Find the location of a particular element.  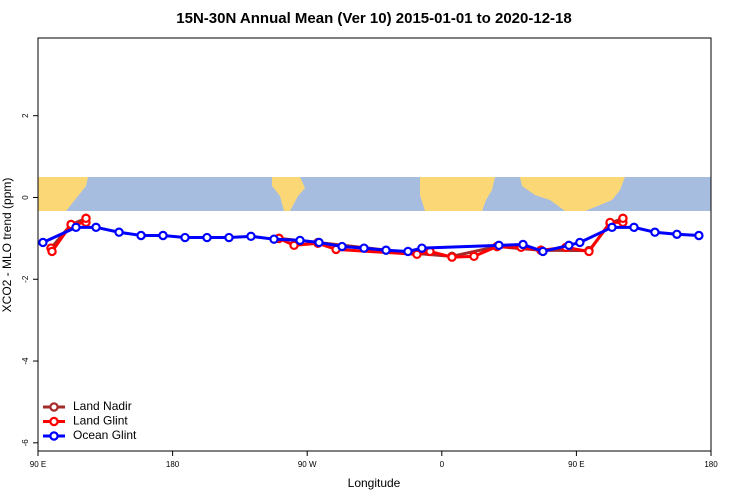

series-line is located at coordinates (370, 239).